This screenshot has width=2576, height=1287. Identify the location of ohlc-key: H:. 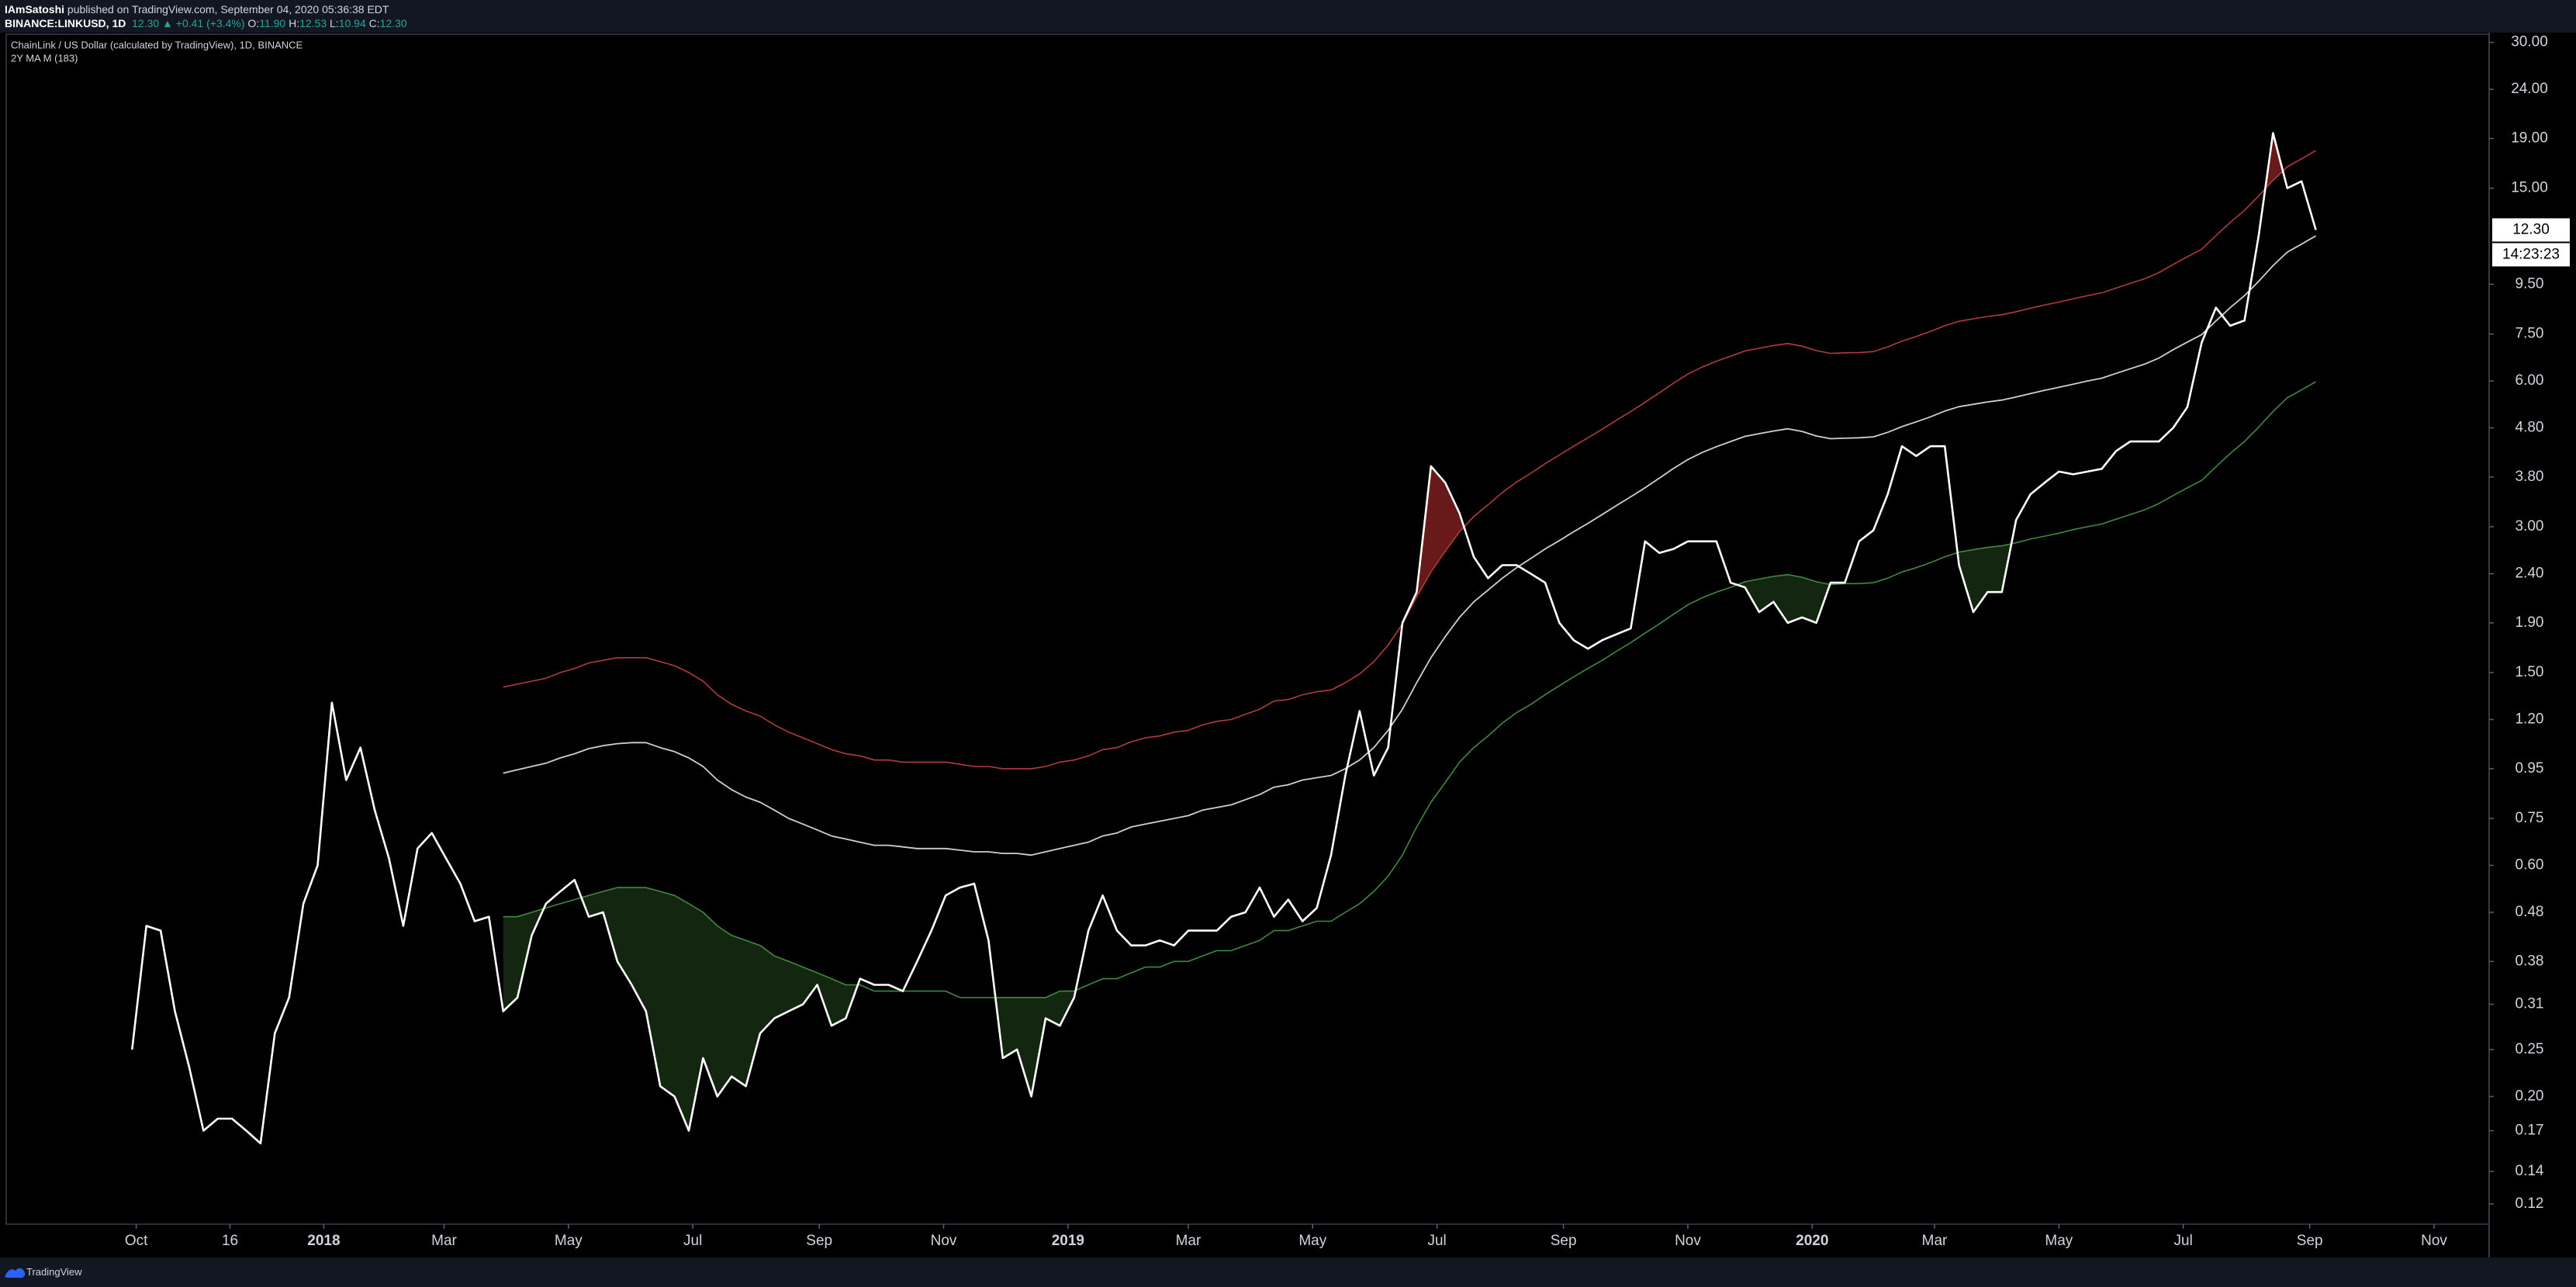
(294, 23).